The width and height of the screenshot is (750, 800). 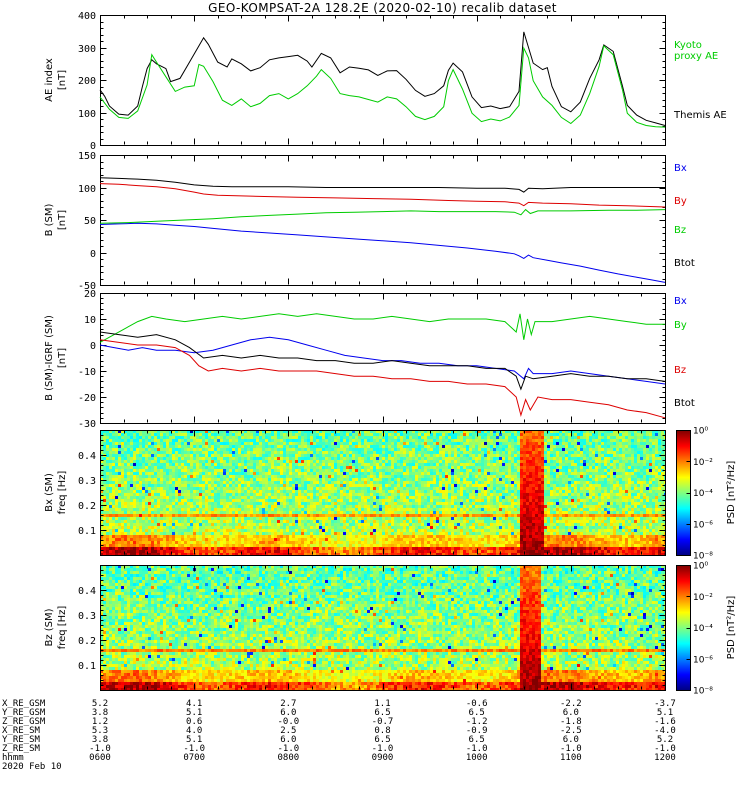 What do you see at coordinates (688, 45) in the screenshot?
I see `legend-ae-index-panel-kyoto: Kyoto` at bounding box center [688, 45].